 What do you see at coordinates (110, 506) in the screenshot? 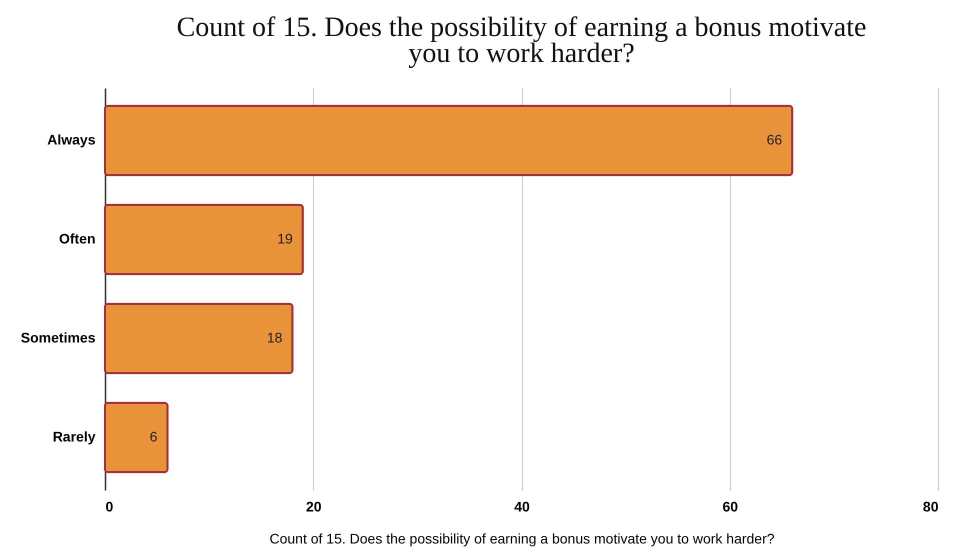
I see `x-tick-label: 0` at bounding box center [110, 506].